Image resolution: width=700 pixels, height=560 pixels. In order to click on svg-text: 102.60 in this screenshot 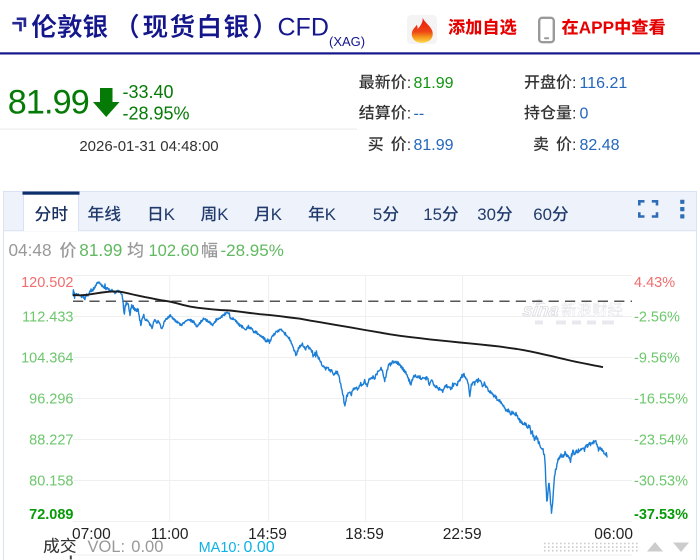, I will do `click(174, 251)`.